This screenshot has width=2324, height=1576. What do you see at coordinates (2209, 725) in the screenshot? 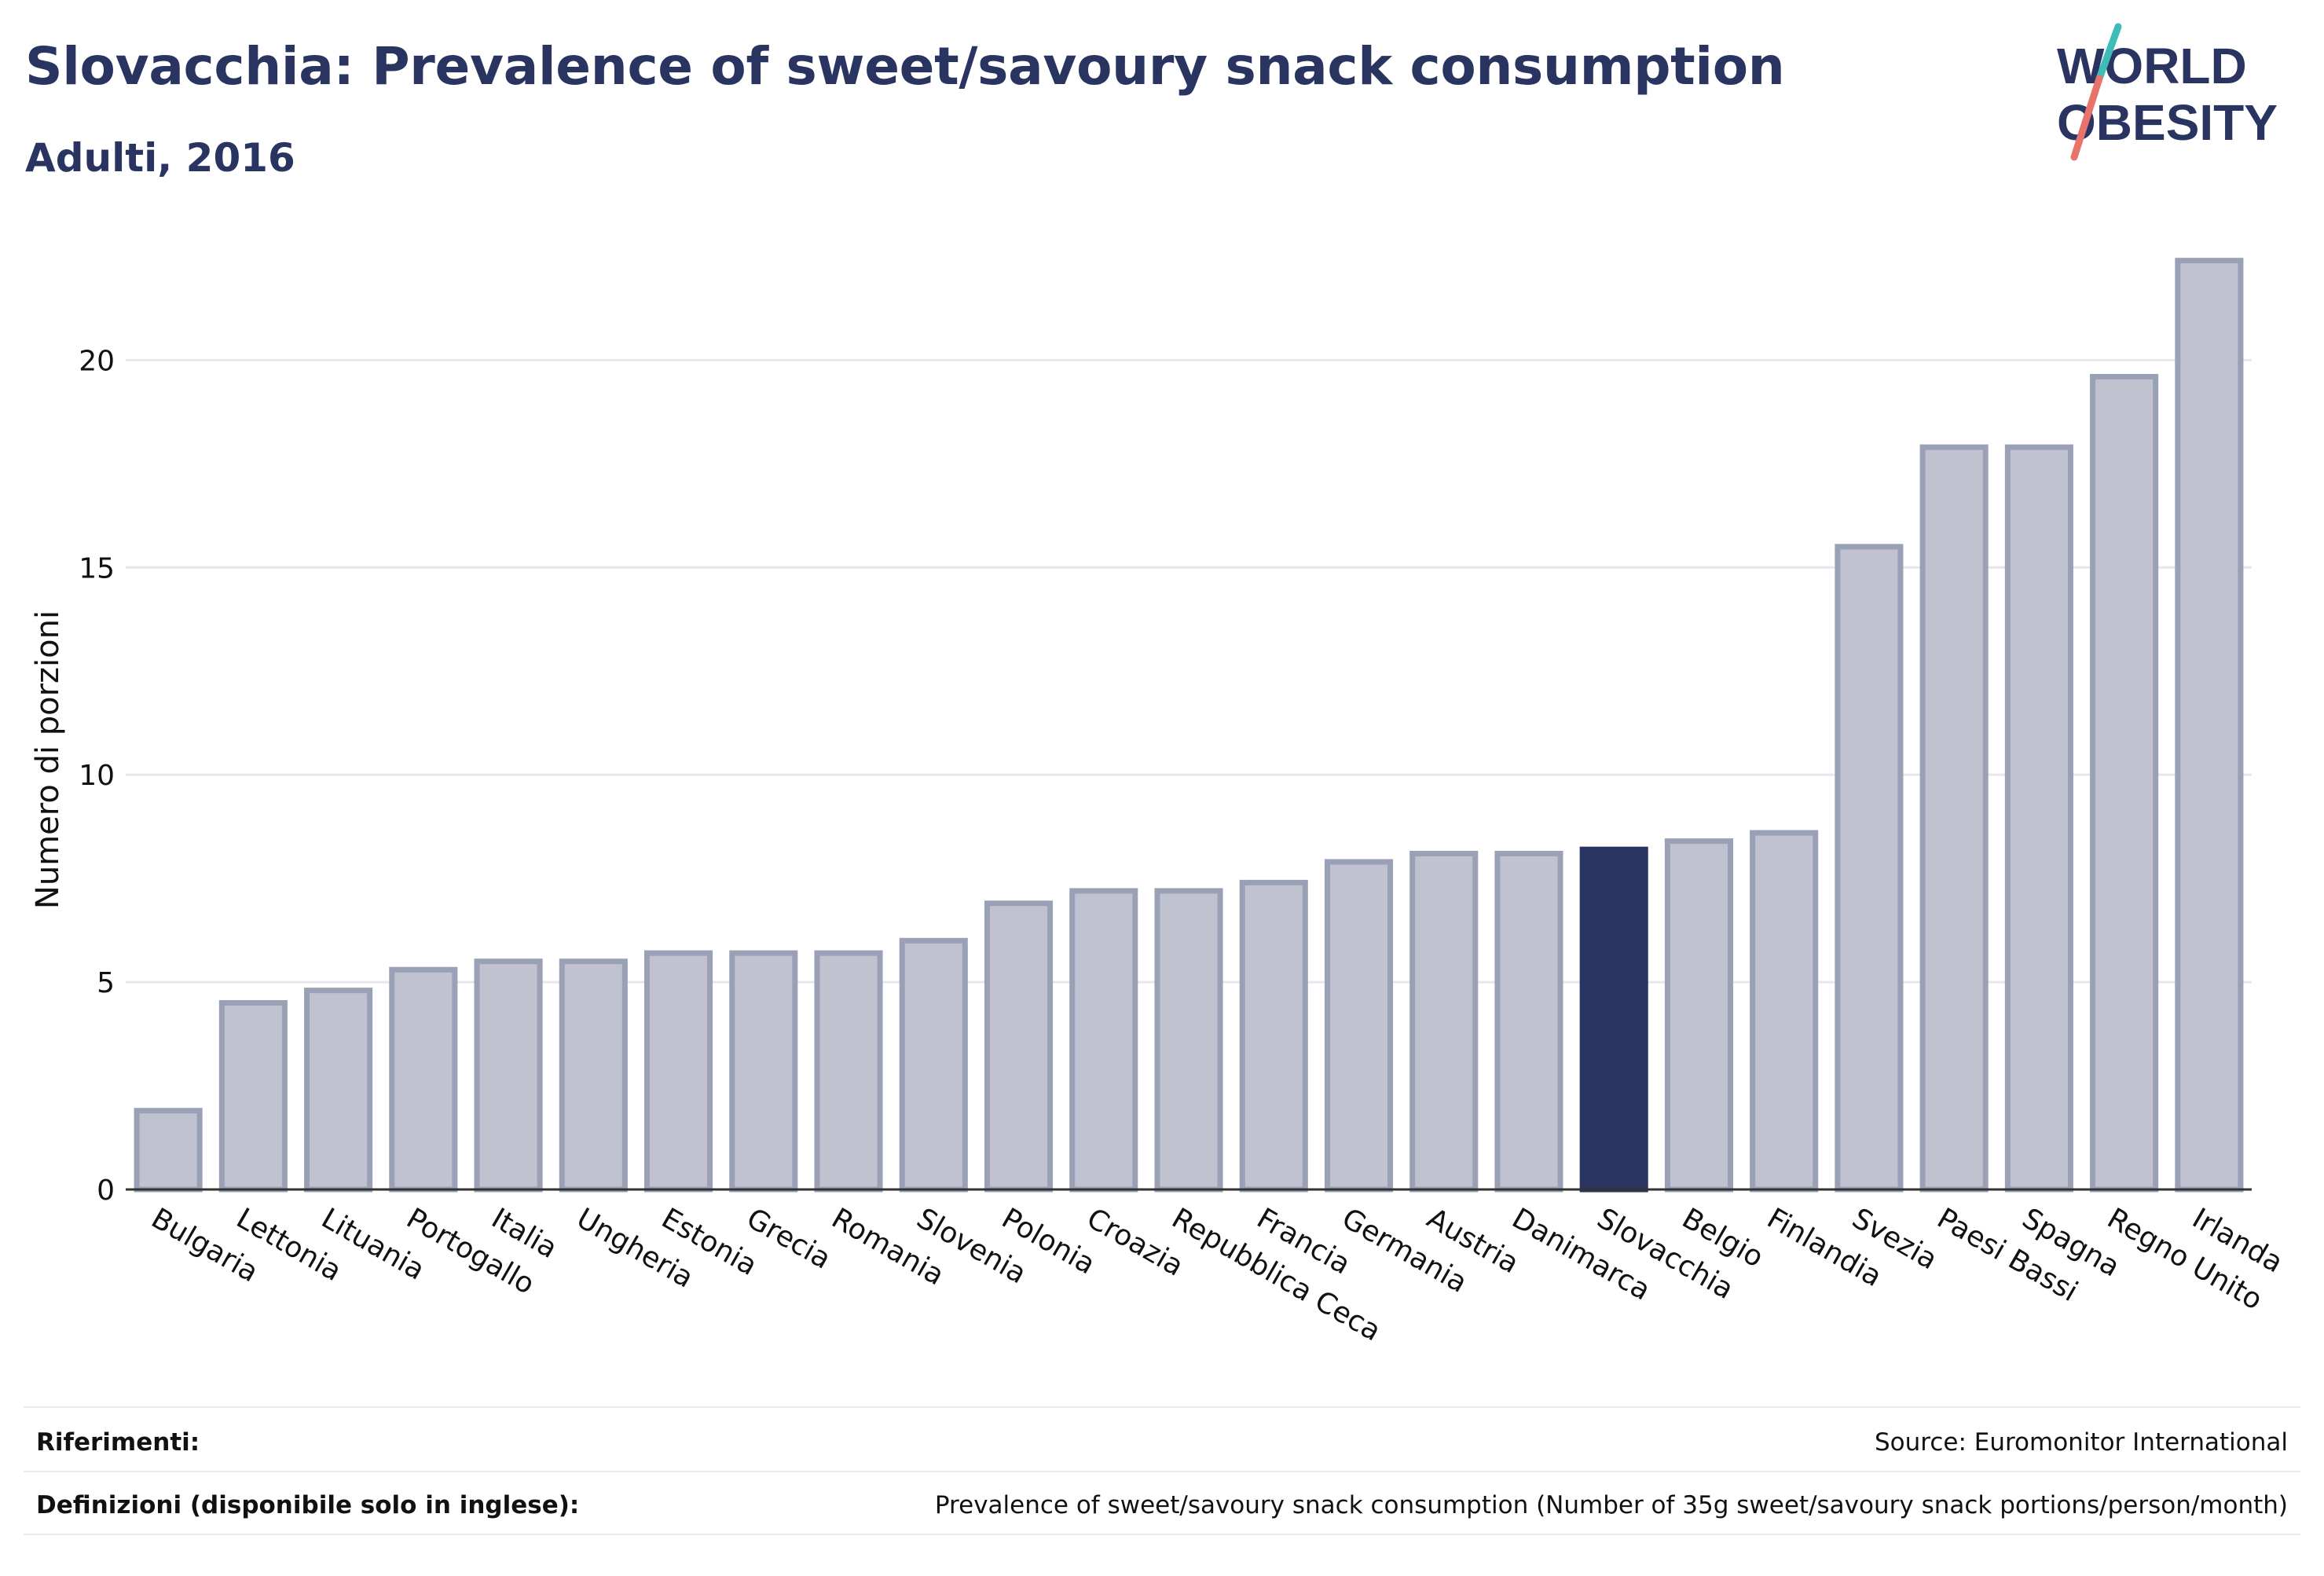
I see `bar-irlanda` at bounding box center [2209, 725].